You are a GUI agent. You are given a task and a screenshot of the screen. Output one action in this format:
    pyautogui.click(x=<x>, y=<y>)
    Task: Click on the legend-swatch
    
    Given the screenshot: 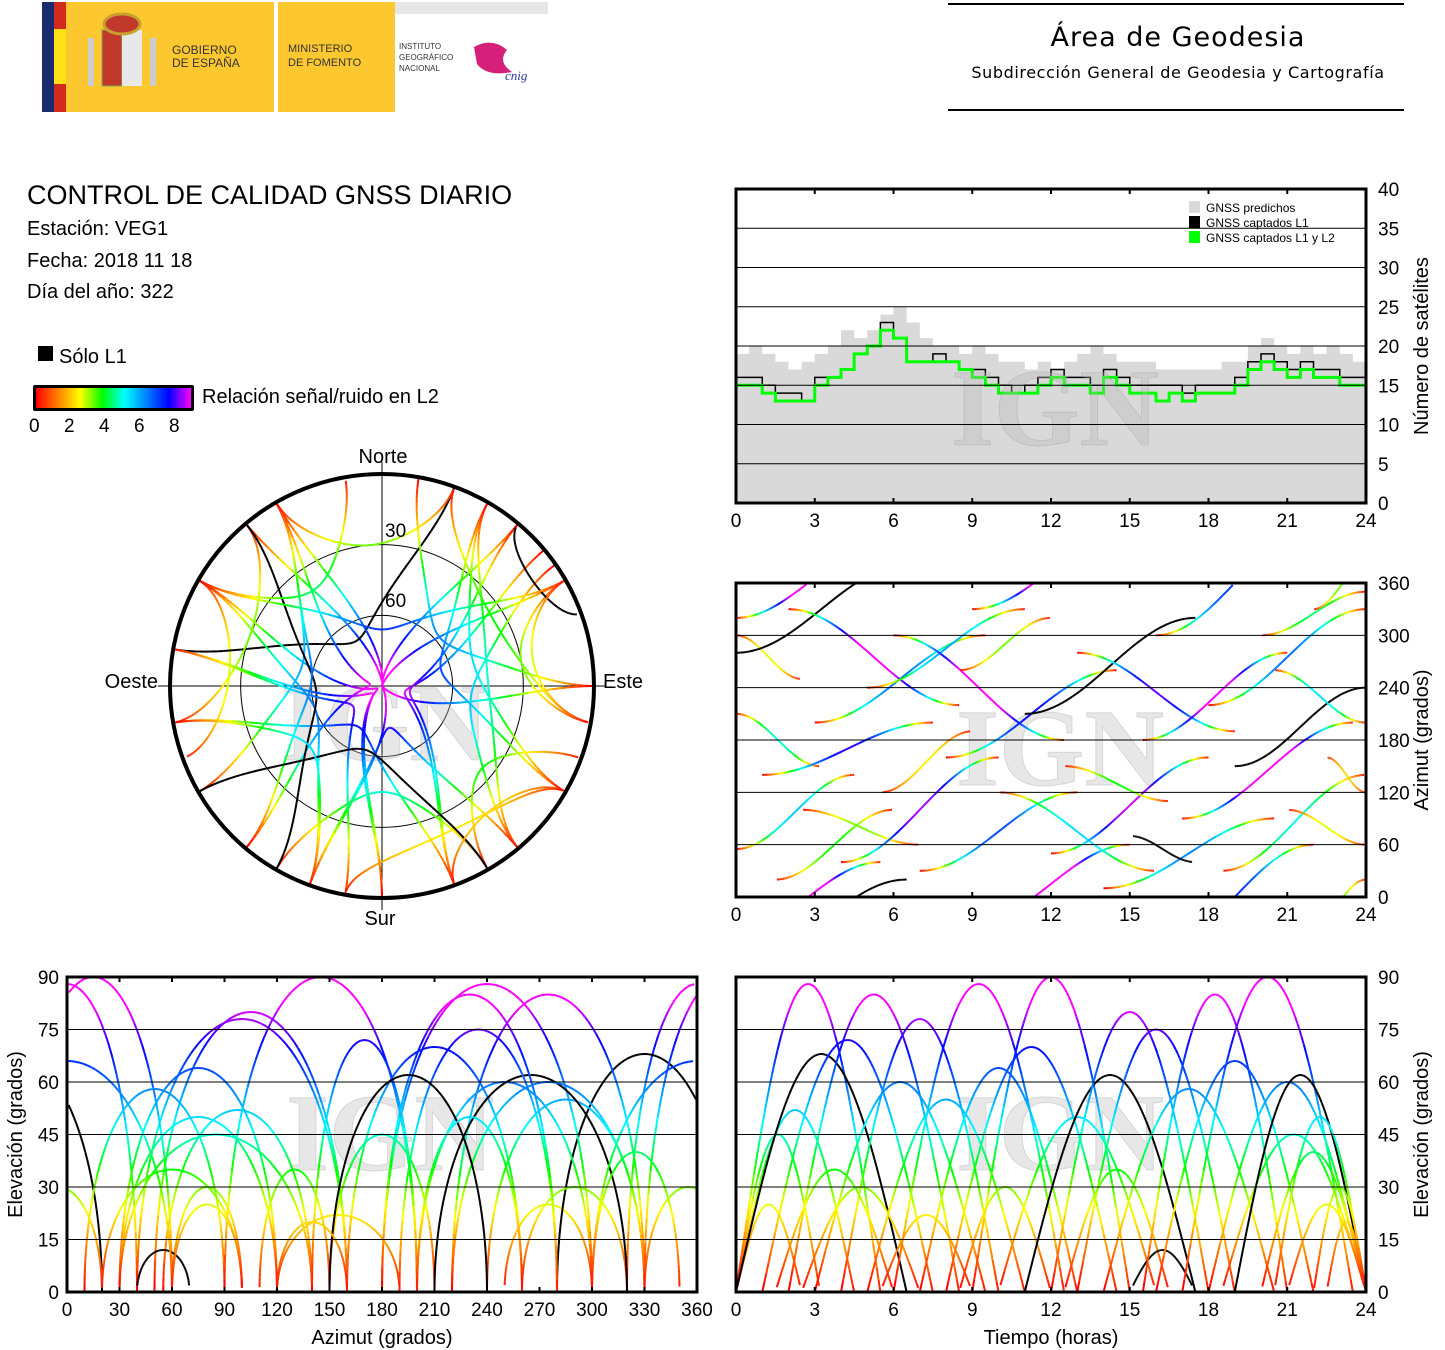 What is the action you would take?
    pyautogui.click(x=1194, y=207)
    